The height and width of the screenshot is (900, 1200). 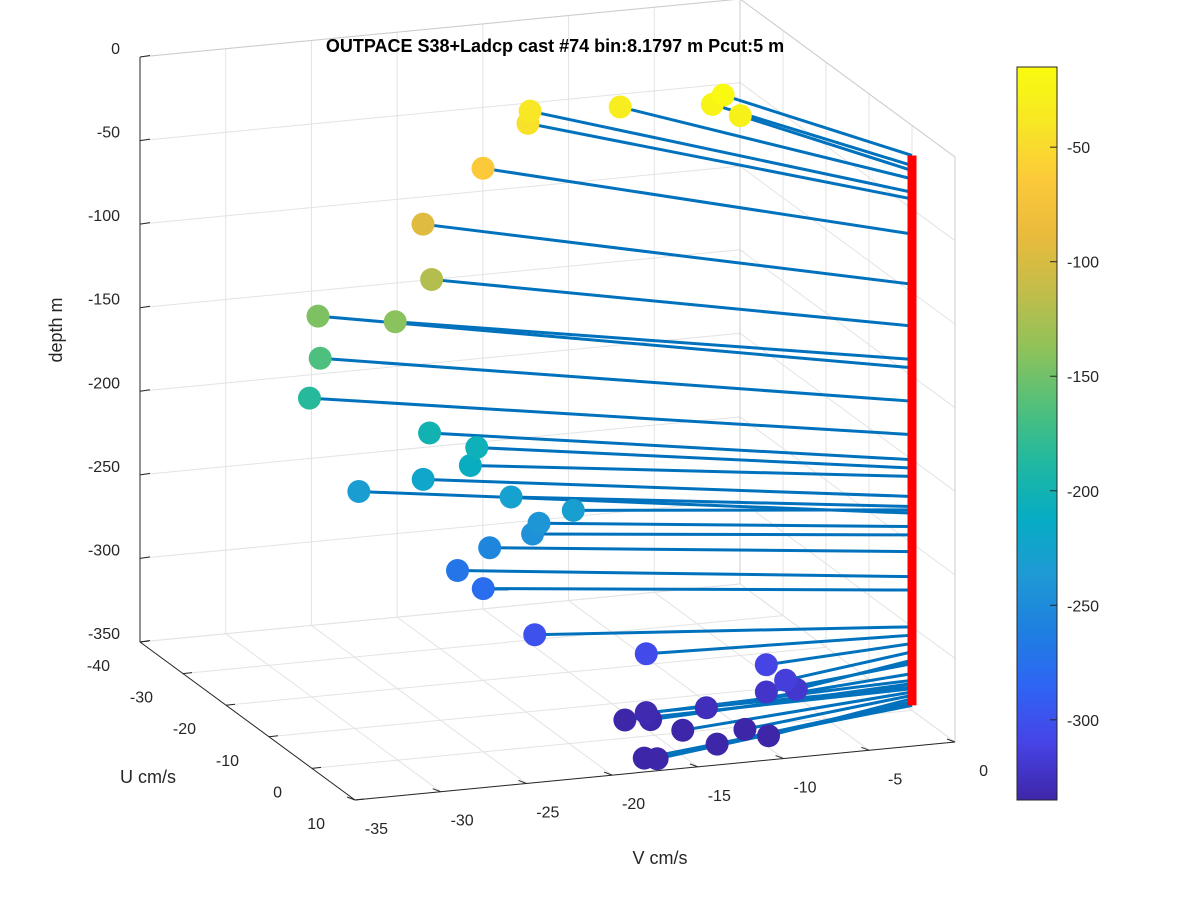 What do you see at coordinates (104, 550) in the screenshot?
I see `z-tick-label: -300` at bounding box center [104, 550].